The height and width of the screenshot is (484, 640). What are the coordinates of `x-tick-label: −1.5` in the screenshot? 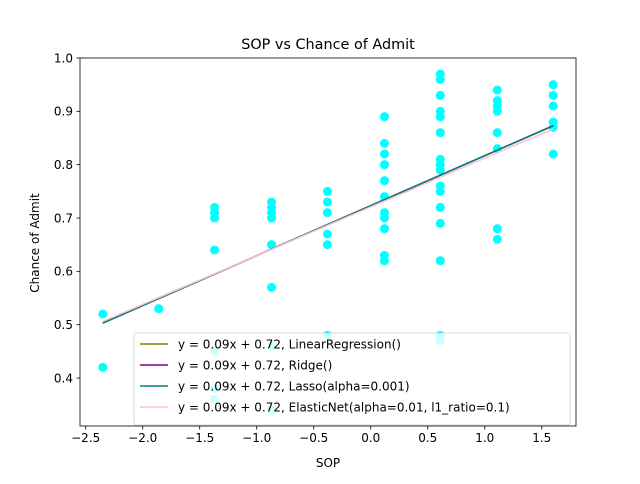 It's located at (199, 438).